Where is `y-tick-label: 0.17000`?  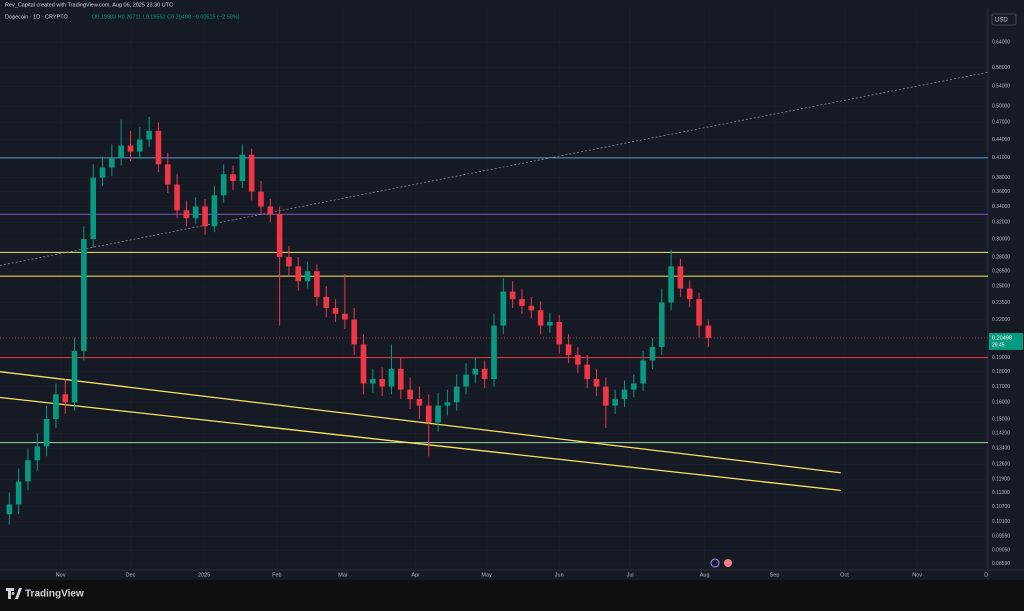 y-tick-label: 0.17000 is located at coordinates (1001, 387).